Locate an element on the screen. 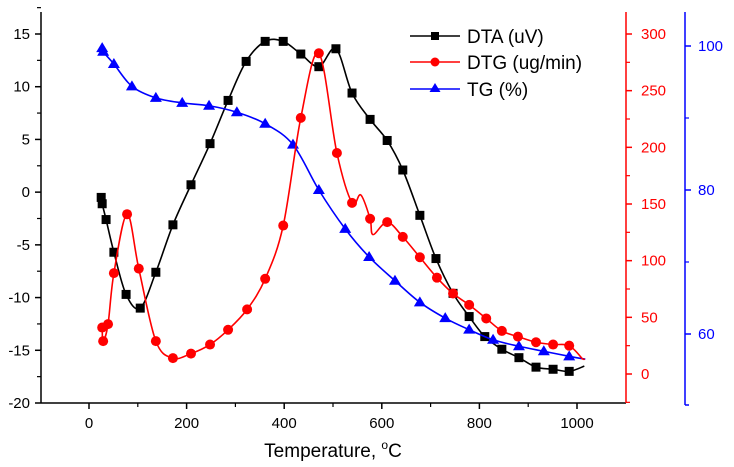  red-y-tick-label: 100 is located at coordinates (653, 261).